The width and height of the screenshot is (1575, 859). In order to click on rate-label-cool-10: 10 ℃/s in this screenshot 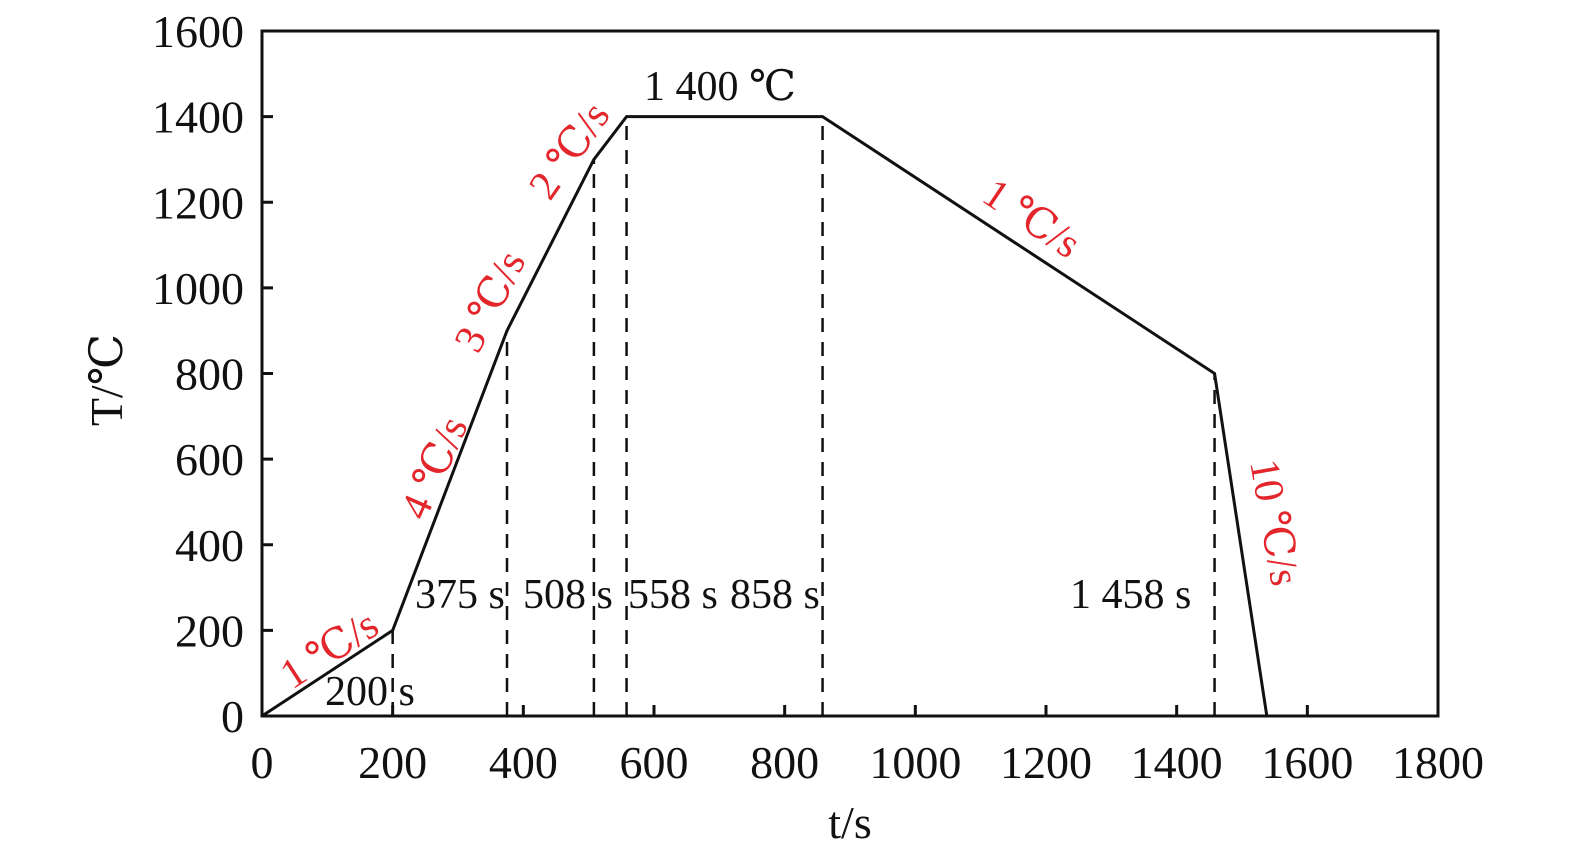, I will do `click(1273, 523)`.